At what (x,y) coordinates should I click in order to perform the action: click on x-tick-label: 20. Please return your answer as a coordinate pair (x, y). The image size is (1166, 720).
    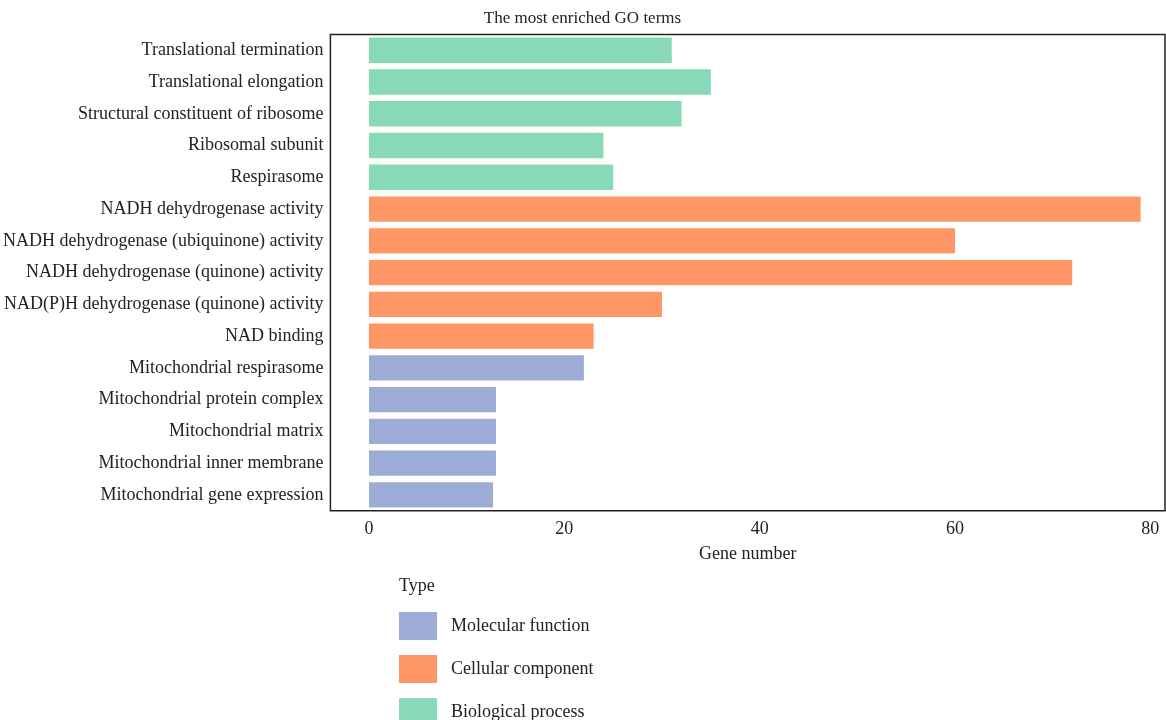
    Looking at the image, I should click on (564, 528).